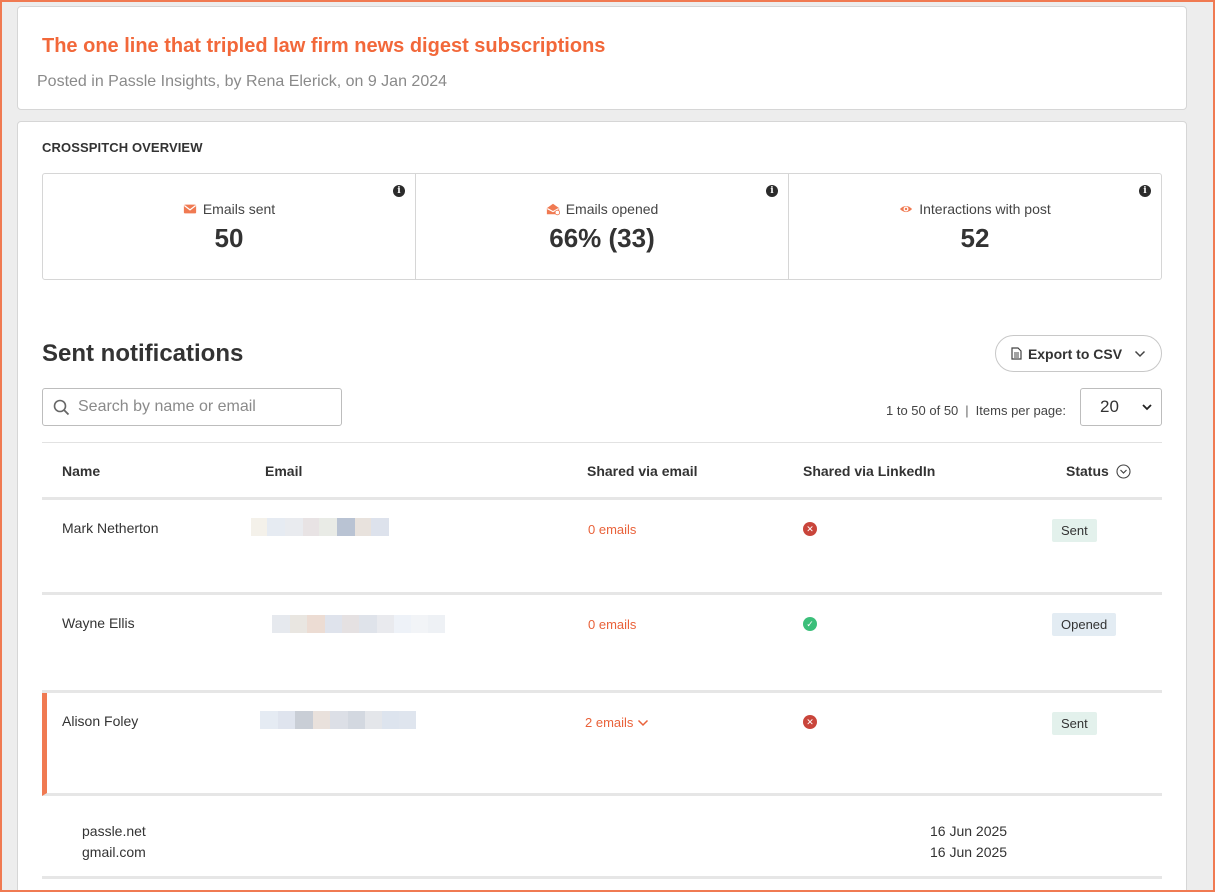 The image size is (1215, 892). What do you see at coordinates (110, 528) in the screenshot?
I see `row-name: Mark Netherton` at bounding box center [110, 528].